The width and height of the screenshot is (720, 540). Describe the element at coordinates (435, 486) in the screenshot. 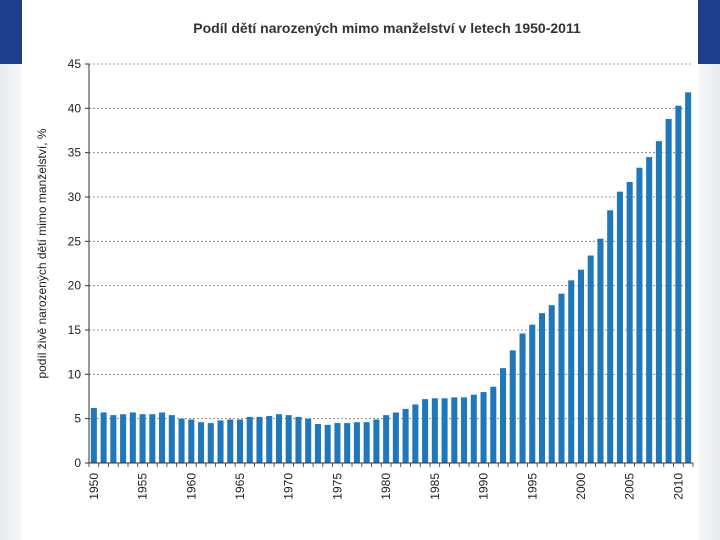

I see `x-tick-label: 1985` at that location.